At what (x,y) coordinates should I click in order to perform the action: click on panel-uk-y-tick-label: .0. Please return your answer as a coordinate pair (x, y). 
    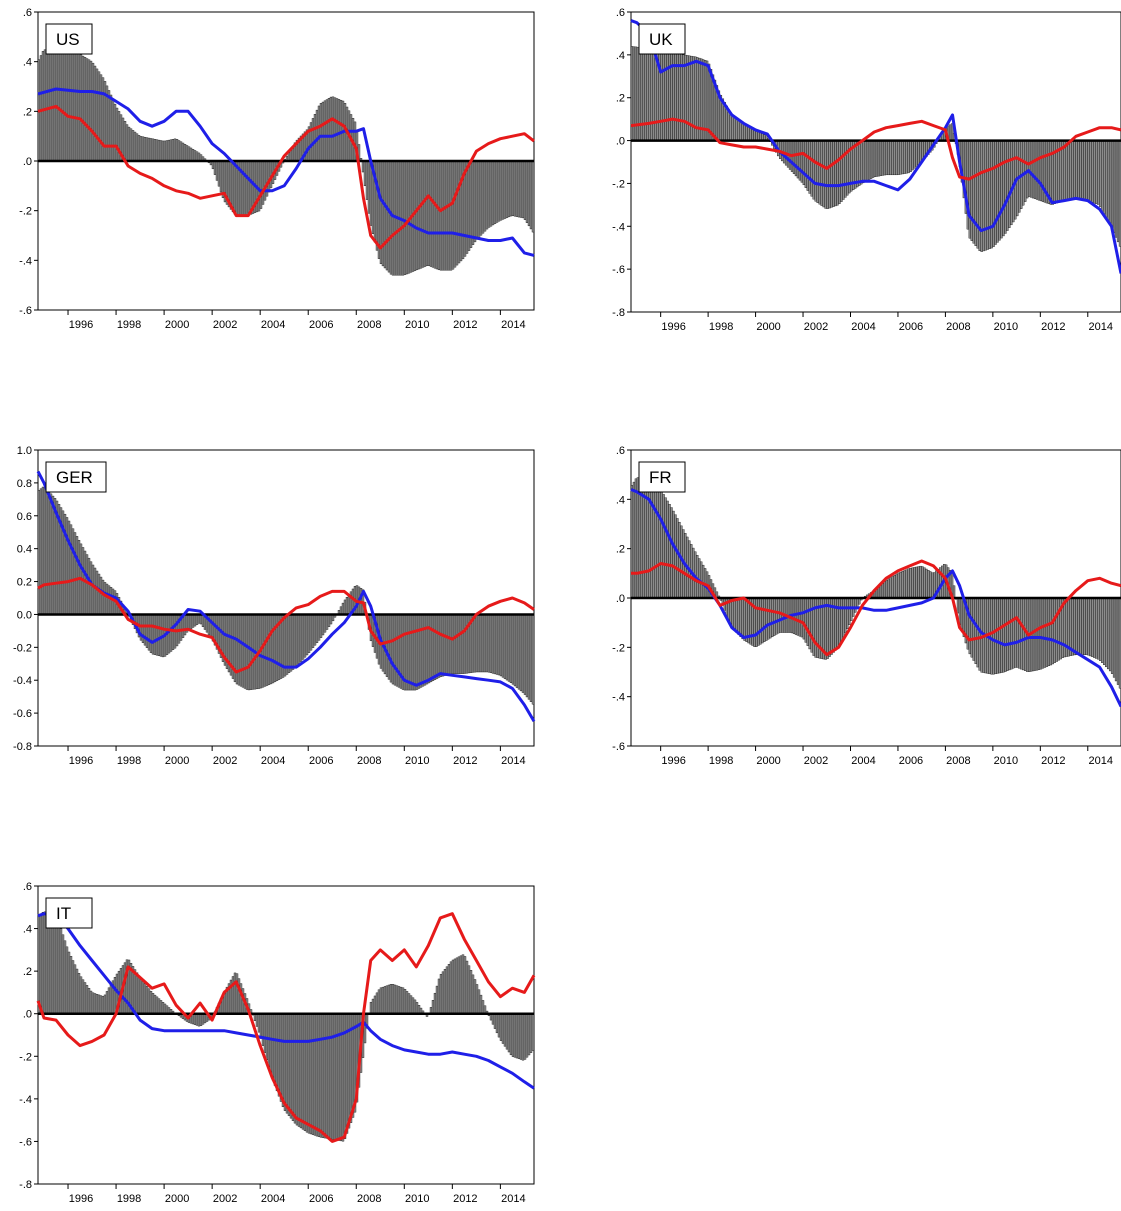
    Looking at the image, I should click on (620, 142).